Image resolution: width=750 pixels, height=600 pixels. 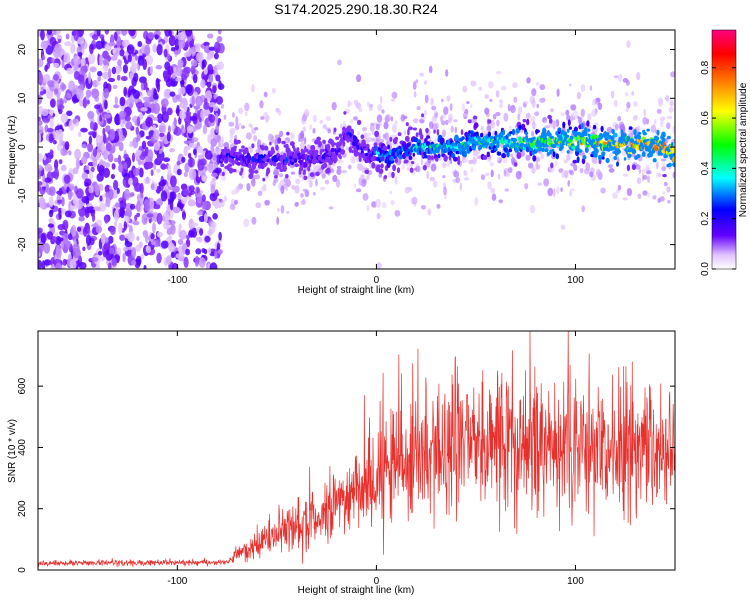 What do you see at coordinates (22, 508) in the screenshot?
I see `snr-ytick-label: 200` at bounding box center [22, 508].